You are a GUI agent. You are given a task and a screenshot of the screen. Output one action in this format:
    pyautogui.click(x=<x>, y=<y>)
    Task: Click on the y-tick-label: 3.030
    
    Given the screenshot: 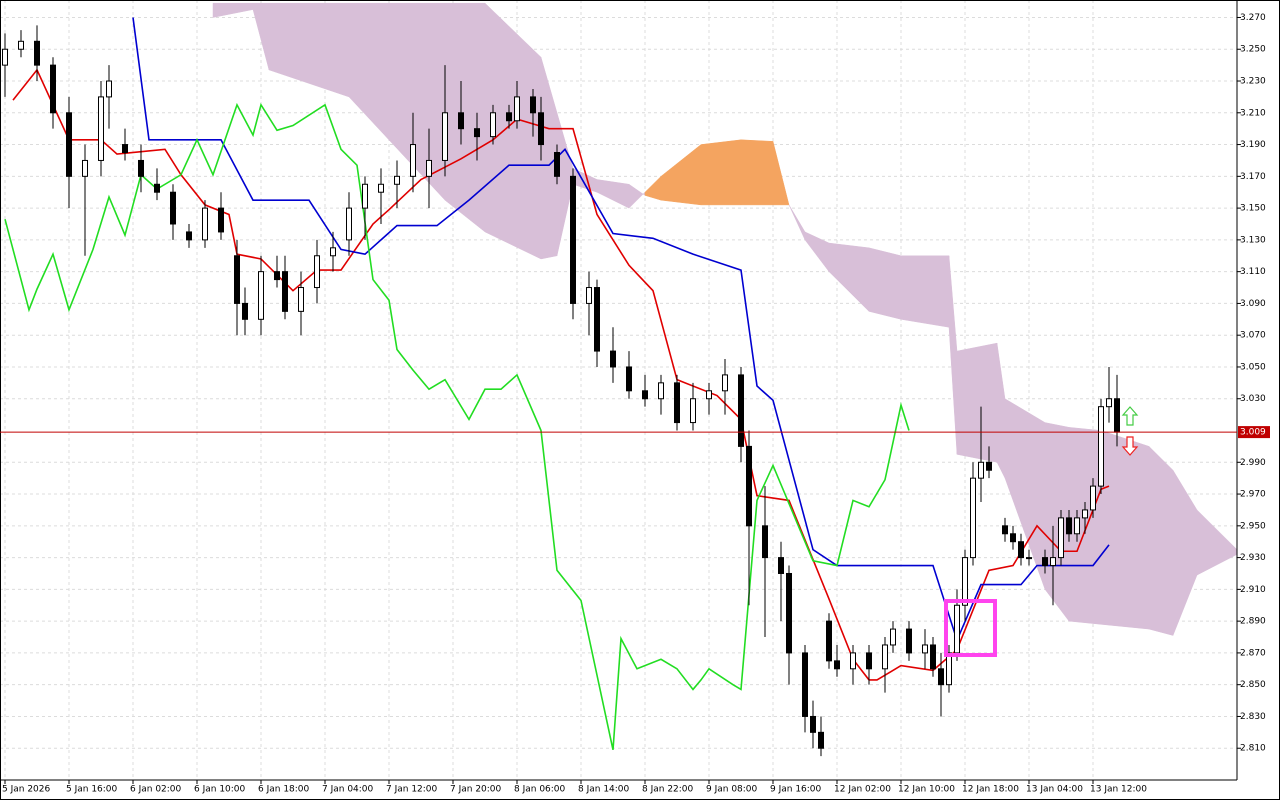 What is the action you would take?
    pyautogui.click(x=1253, y=399)
    